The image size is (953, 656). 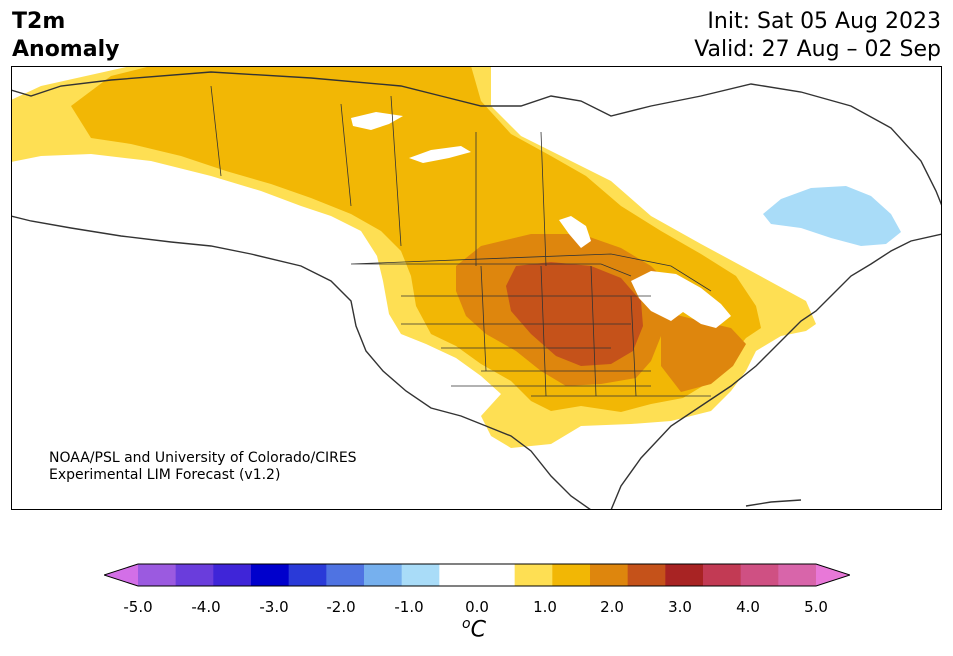 I want to click on valid-date: Valid: 27 Aug – 02 Sep, so click(x=817, y=49).